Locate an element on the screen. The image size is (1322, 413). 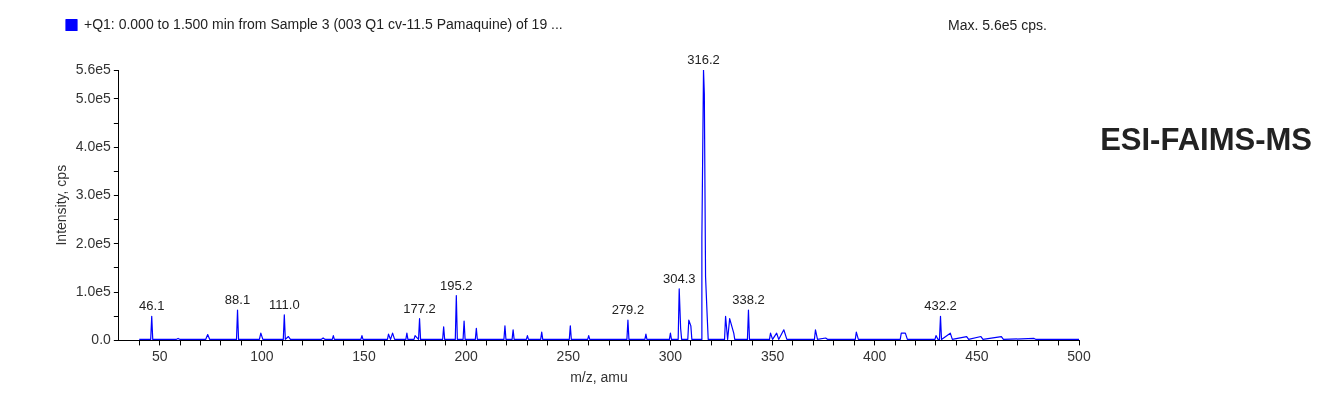
text: ESI-FAIMS-MS is located at coordinates (1206, 139).